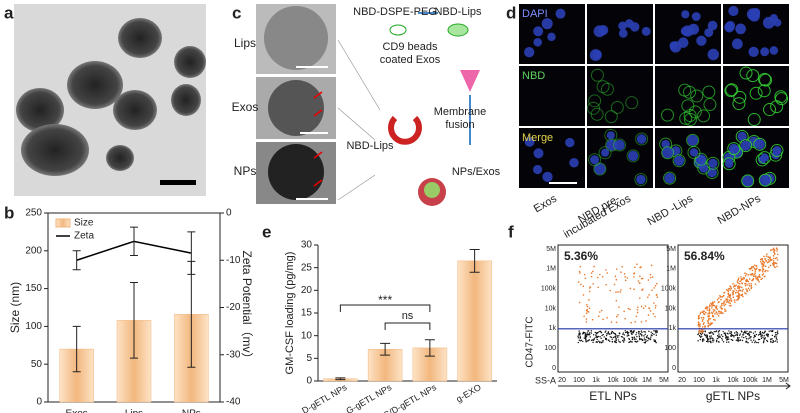 The width and height of the screenshot is (800, 413). What do you see at coordinates (266, 231) in the screenshot?
I see `panel-label: e` at bounding box center [266, 231].